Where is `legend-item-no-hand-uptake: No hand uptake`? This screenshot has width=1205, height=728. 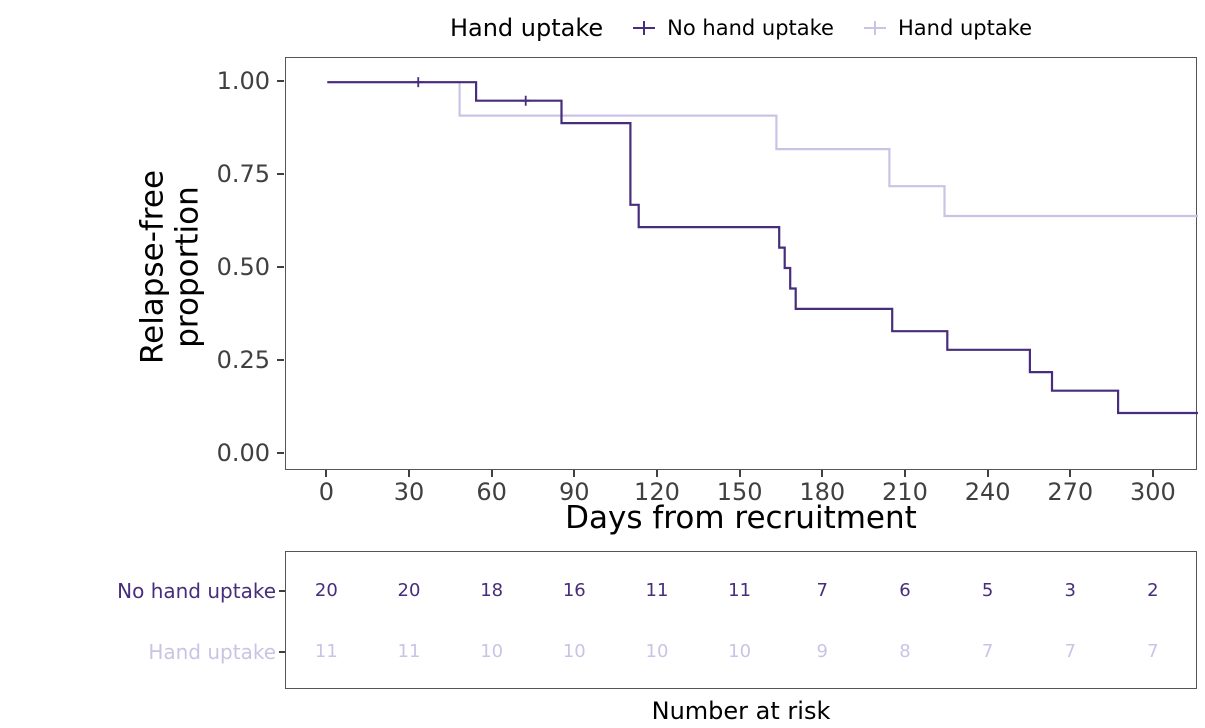
legend-item-no-hand-uptake: No hand uptake is located at coordinates (731, 28).